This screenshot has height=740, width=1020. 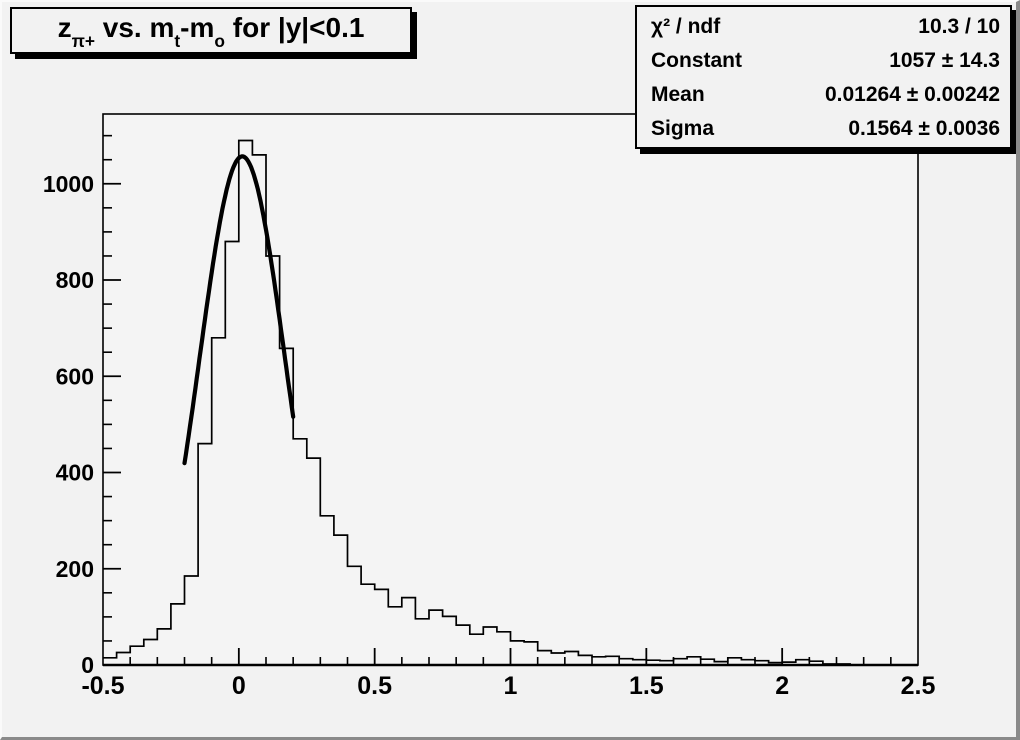 I want to click on svg-text: 2.5, so click(x=918, y=686).